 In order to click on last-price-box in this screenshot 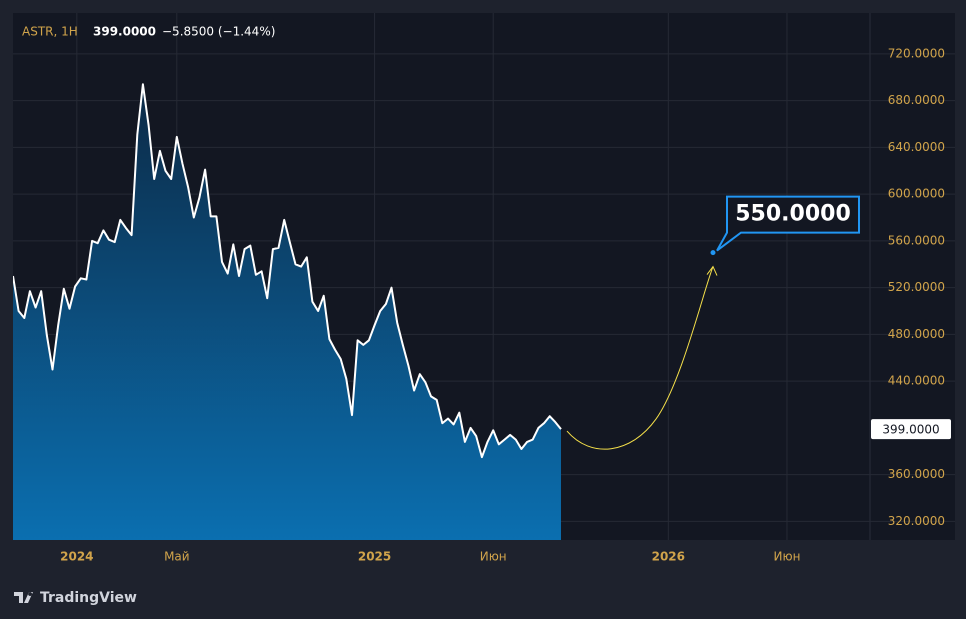, I will do `click(911, 429)`.